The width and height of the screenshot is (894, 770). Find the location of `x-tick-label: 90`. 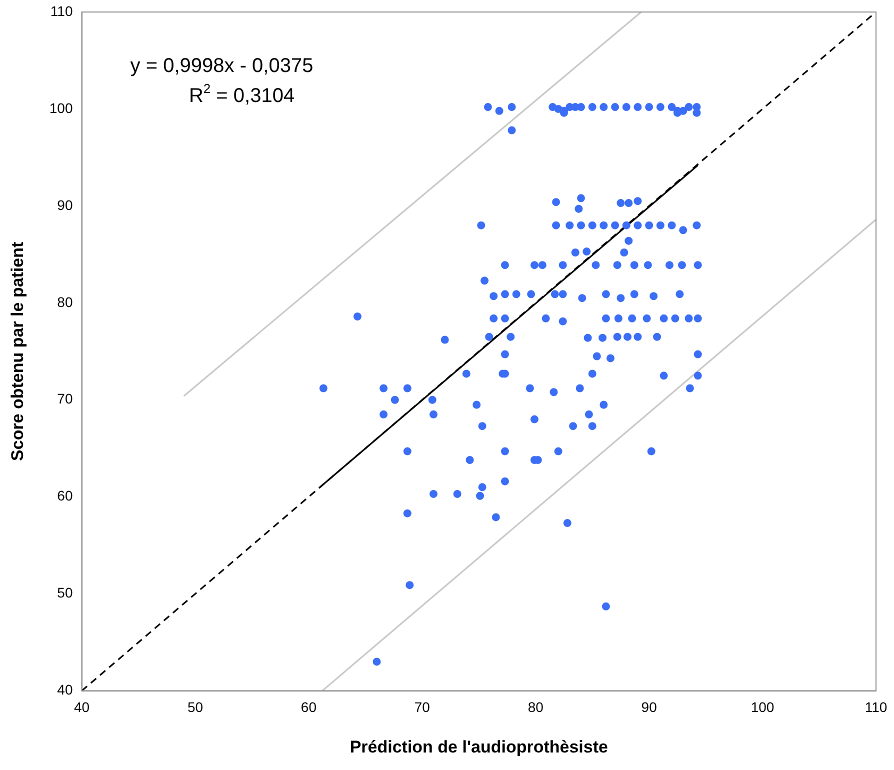

x-tick-label: 90 is located at coordinates (649, 707).